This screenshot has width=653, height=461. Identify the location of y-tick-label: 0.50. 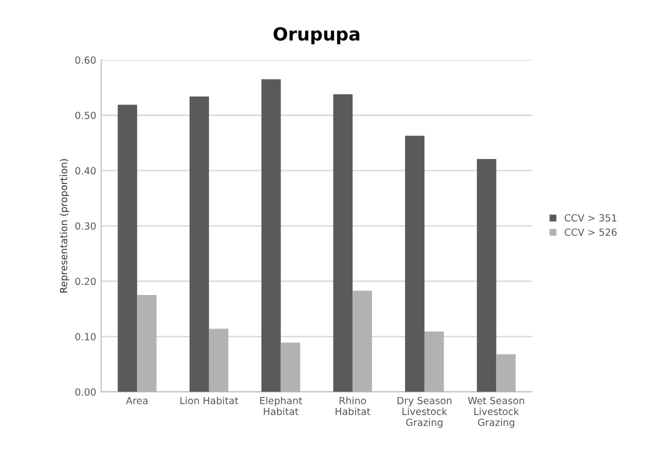
(85, 116).